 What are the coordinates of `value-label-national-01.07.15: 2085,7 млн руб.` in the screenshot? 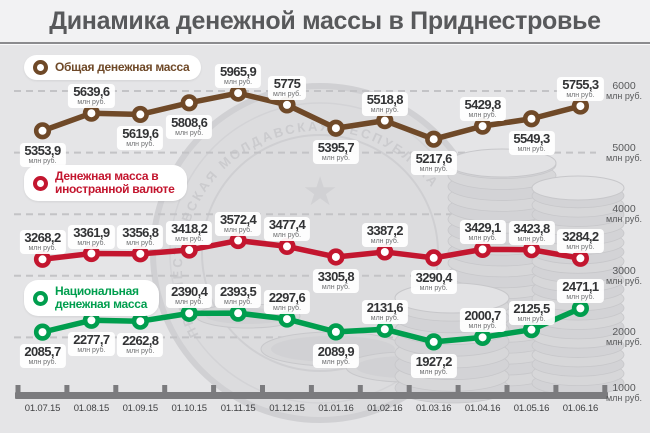 It's located at (42, 356).